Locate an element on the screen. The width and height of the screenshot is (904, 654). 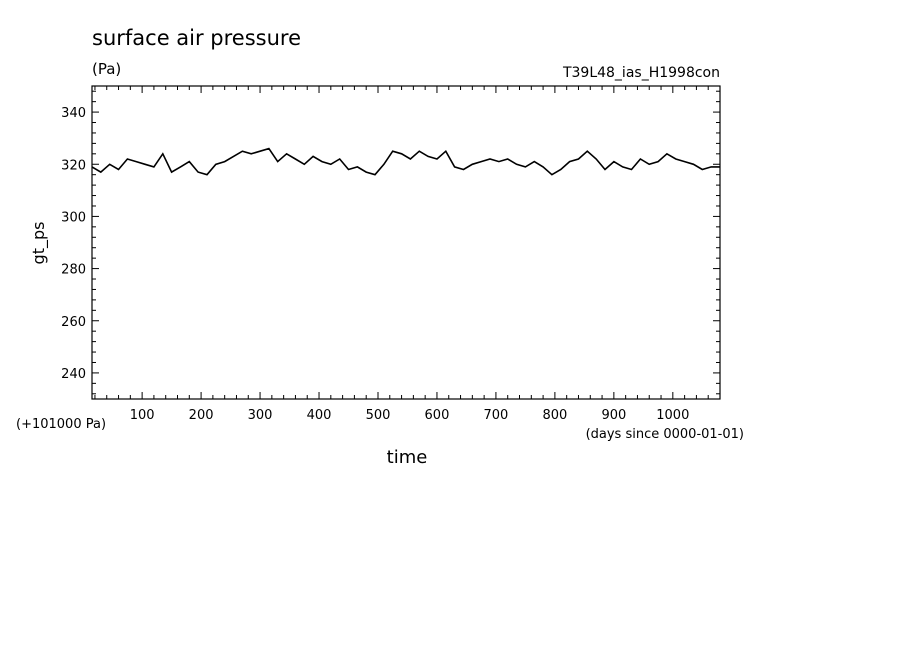
x-tick-label: 500 is located at coordinates (378, 415).